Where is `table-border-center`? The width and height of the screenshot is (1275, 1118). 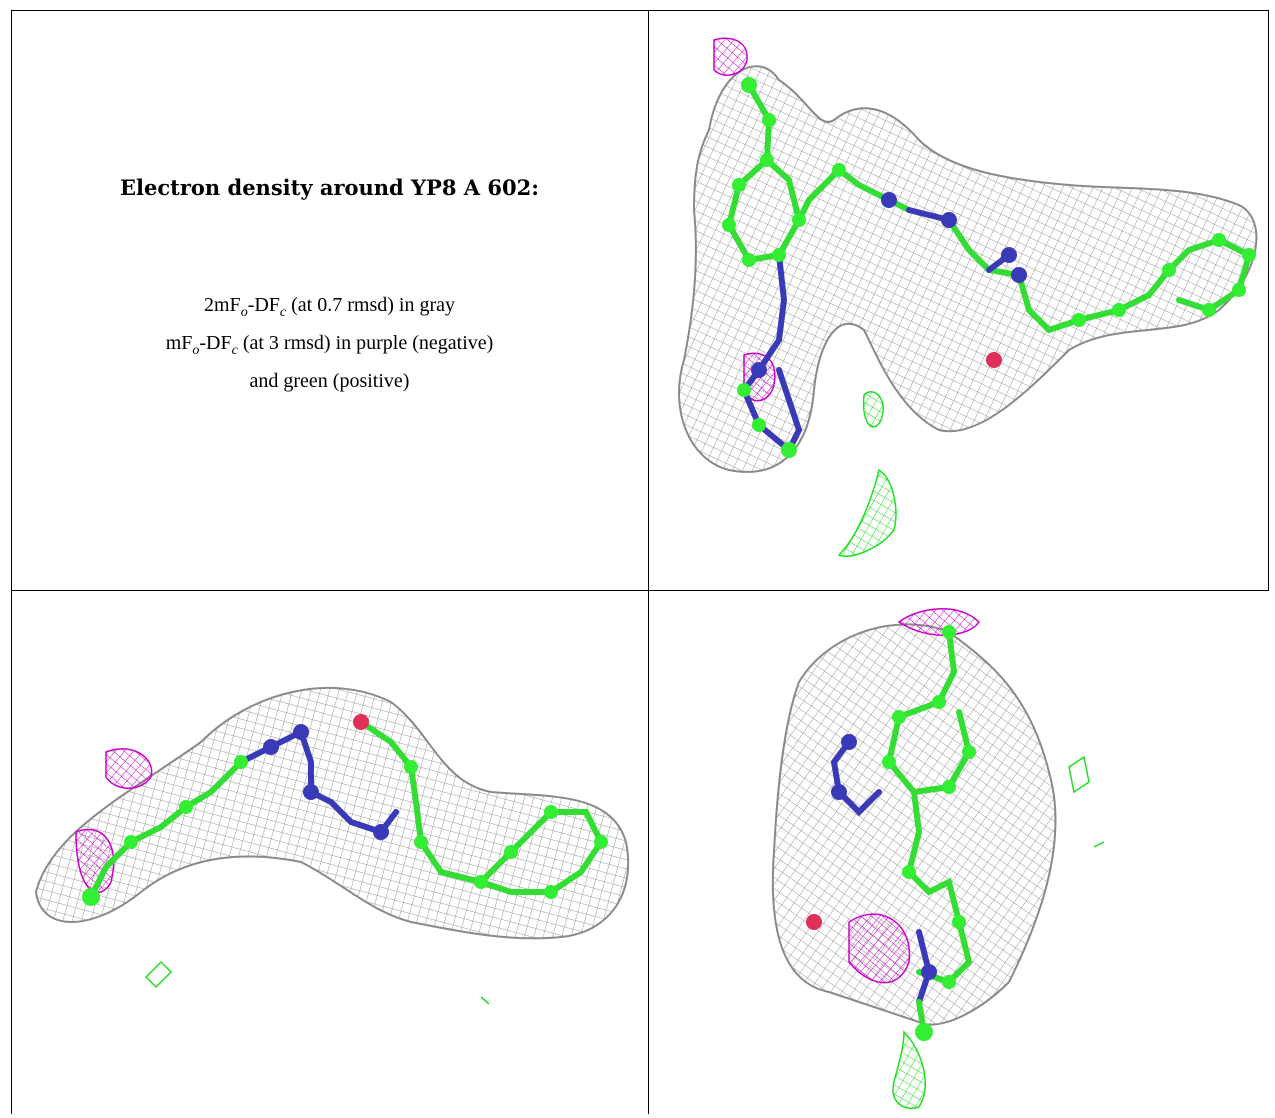
table-border-center is located at coordinates (648, 562).